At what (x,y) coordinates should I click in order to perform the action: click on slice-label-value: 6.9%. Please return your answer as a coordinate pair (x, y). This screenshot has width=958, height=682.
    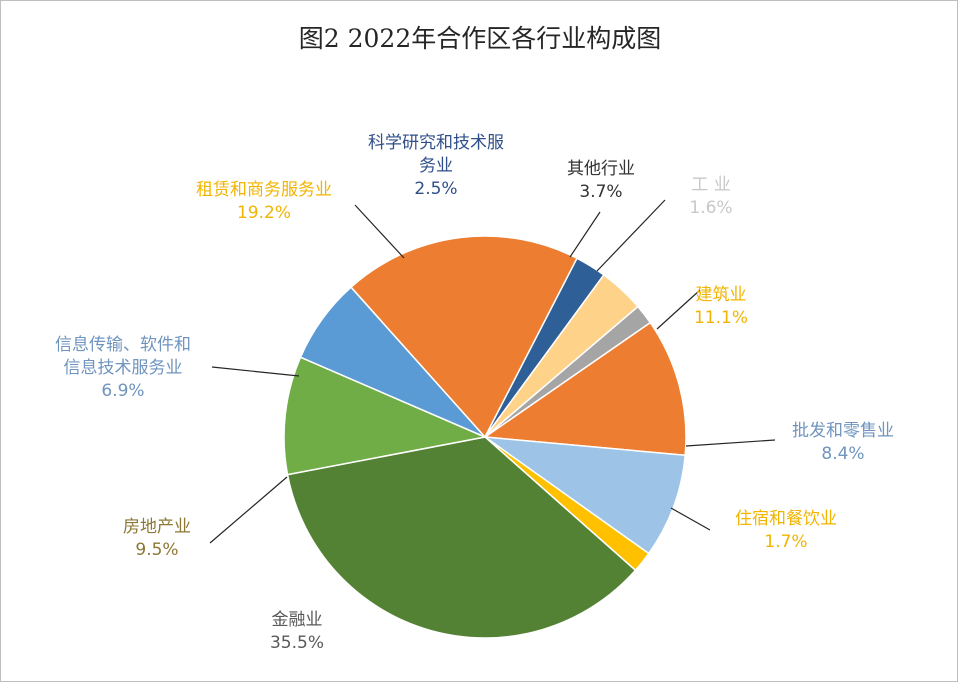
    Looking at the image, I should click on (122, 391).